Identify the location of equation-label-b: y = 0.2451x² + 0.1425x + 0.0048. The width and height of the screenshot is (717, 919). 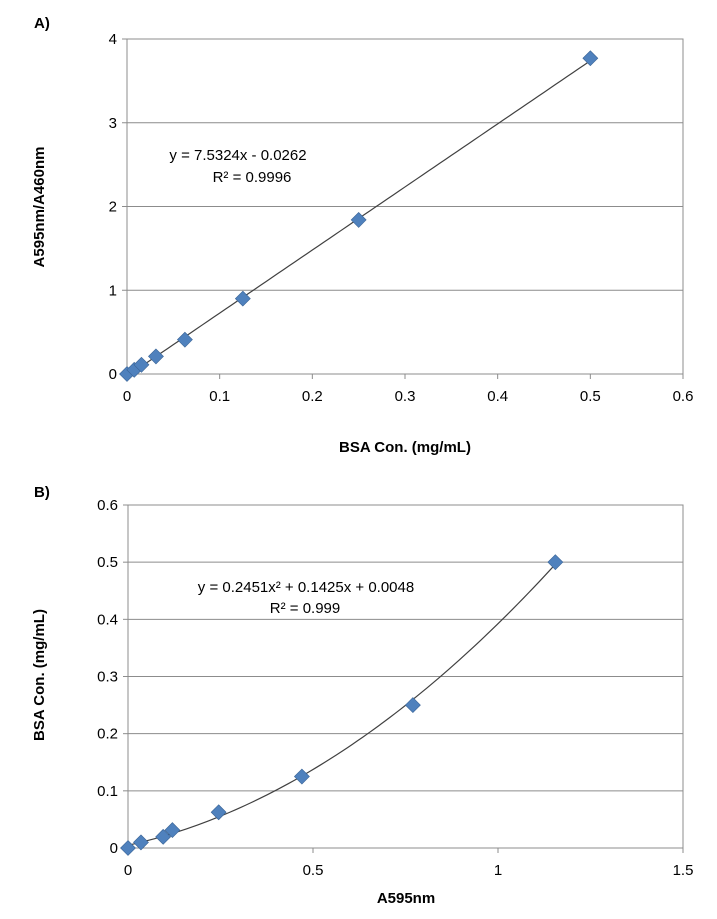
(306, 587).